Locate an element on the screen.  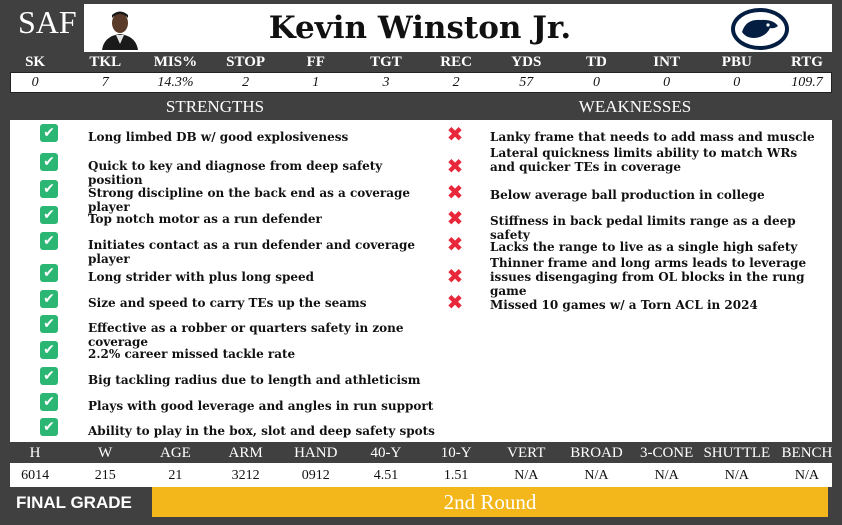
combine-value: 0912 is located at coordinates (315, 475).